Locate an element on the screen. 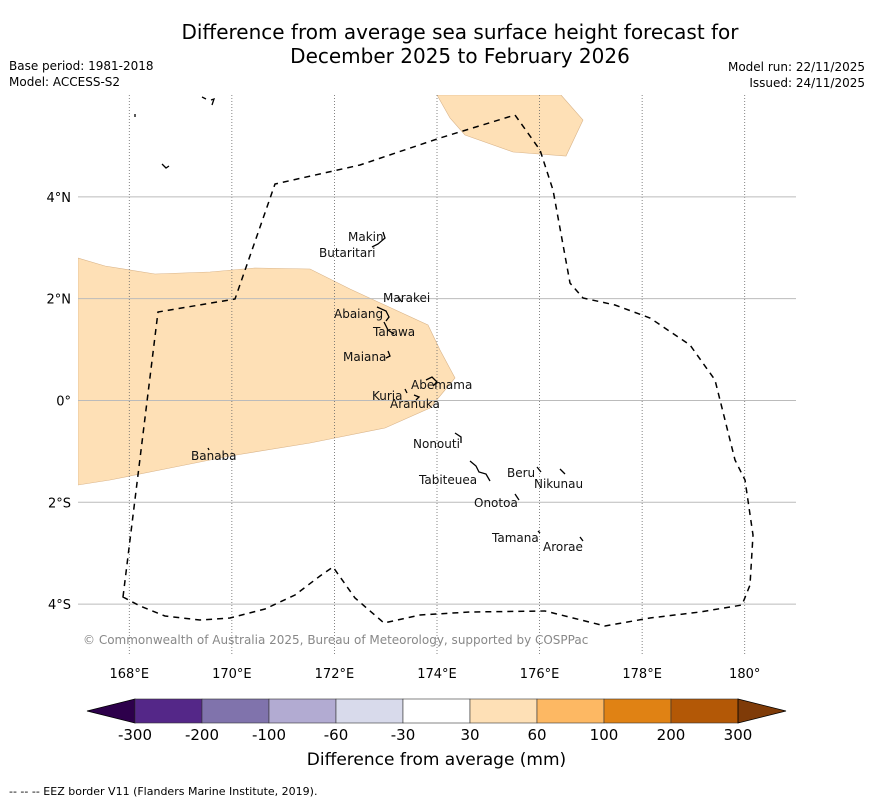 This screenshot has height=804, width=873. lat-tick-label: 2°S is located at coordinates (59, 503).